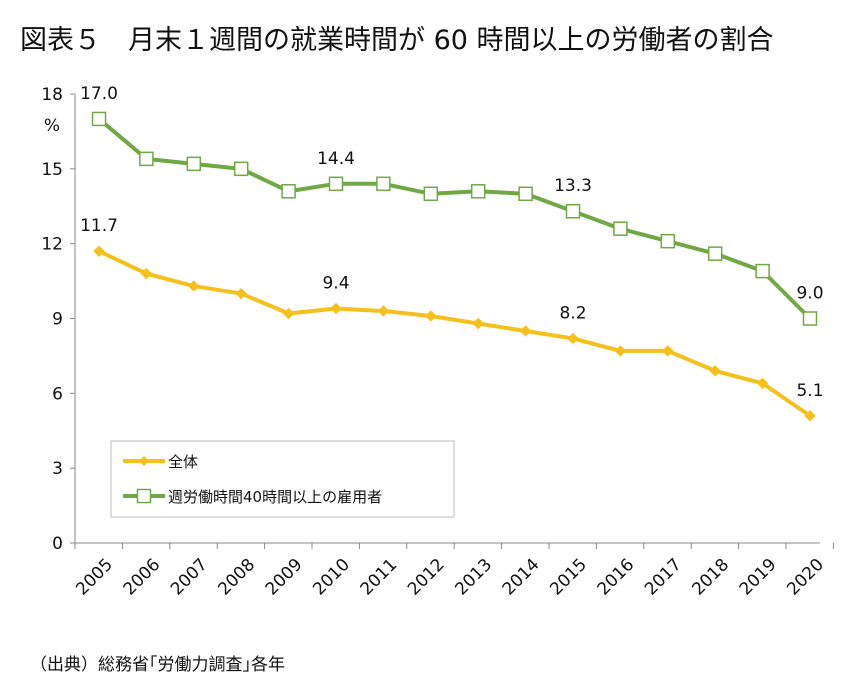 Image resolution: width=864 pixels, height=697 pixels. Describe the element at coordinates (99, 226) in the screenshot. I see `data-label: 11.7` at that location.